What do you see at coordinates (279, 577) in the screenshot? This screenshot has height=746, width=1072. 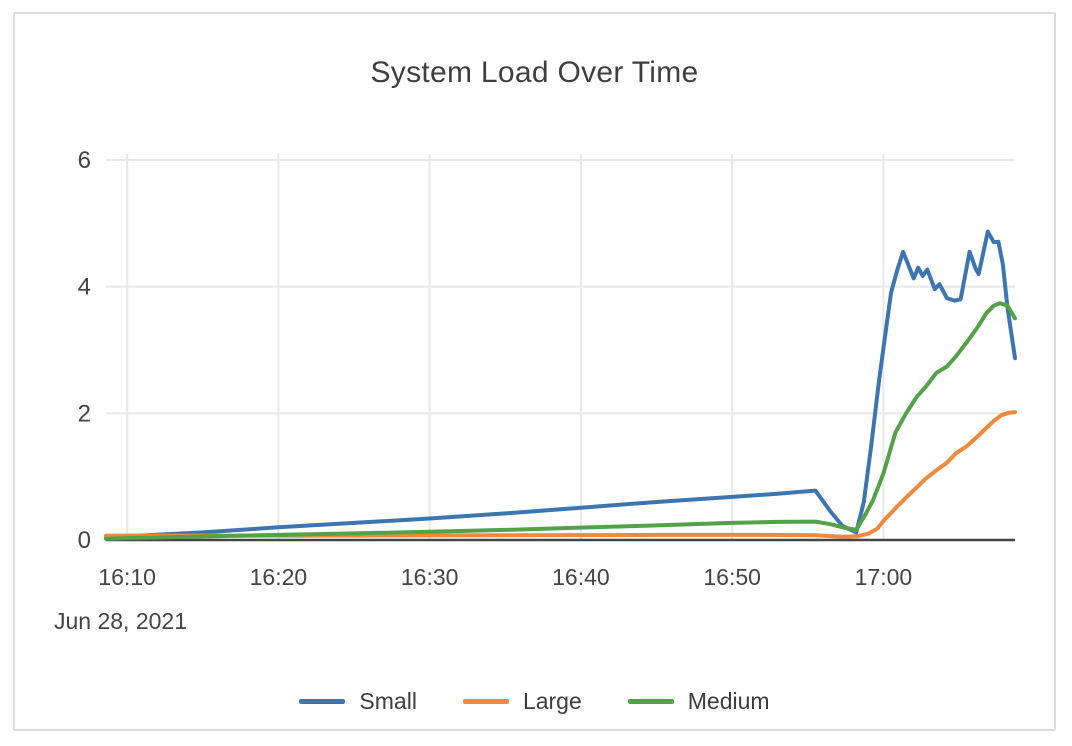 I see `x-tick-label: 16:20` at bounding box center [279, 577].